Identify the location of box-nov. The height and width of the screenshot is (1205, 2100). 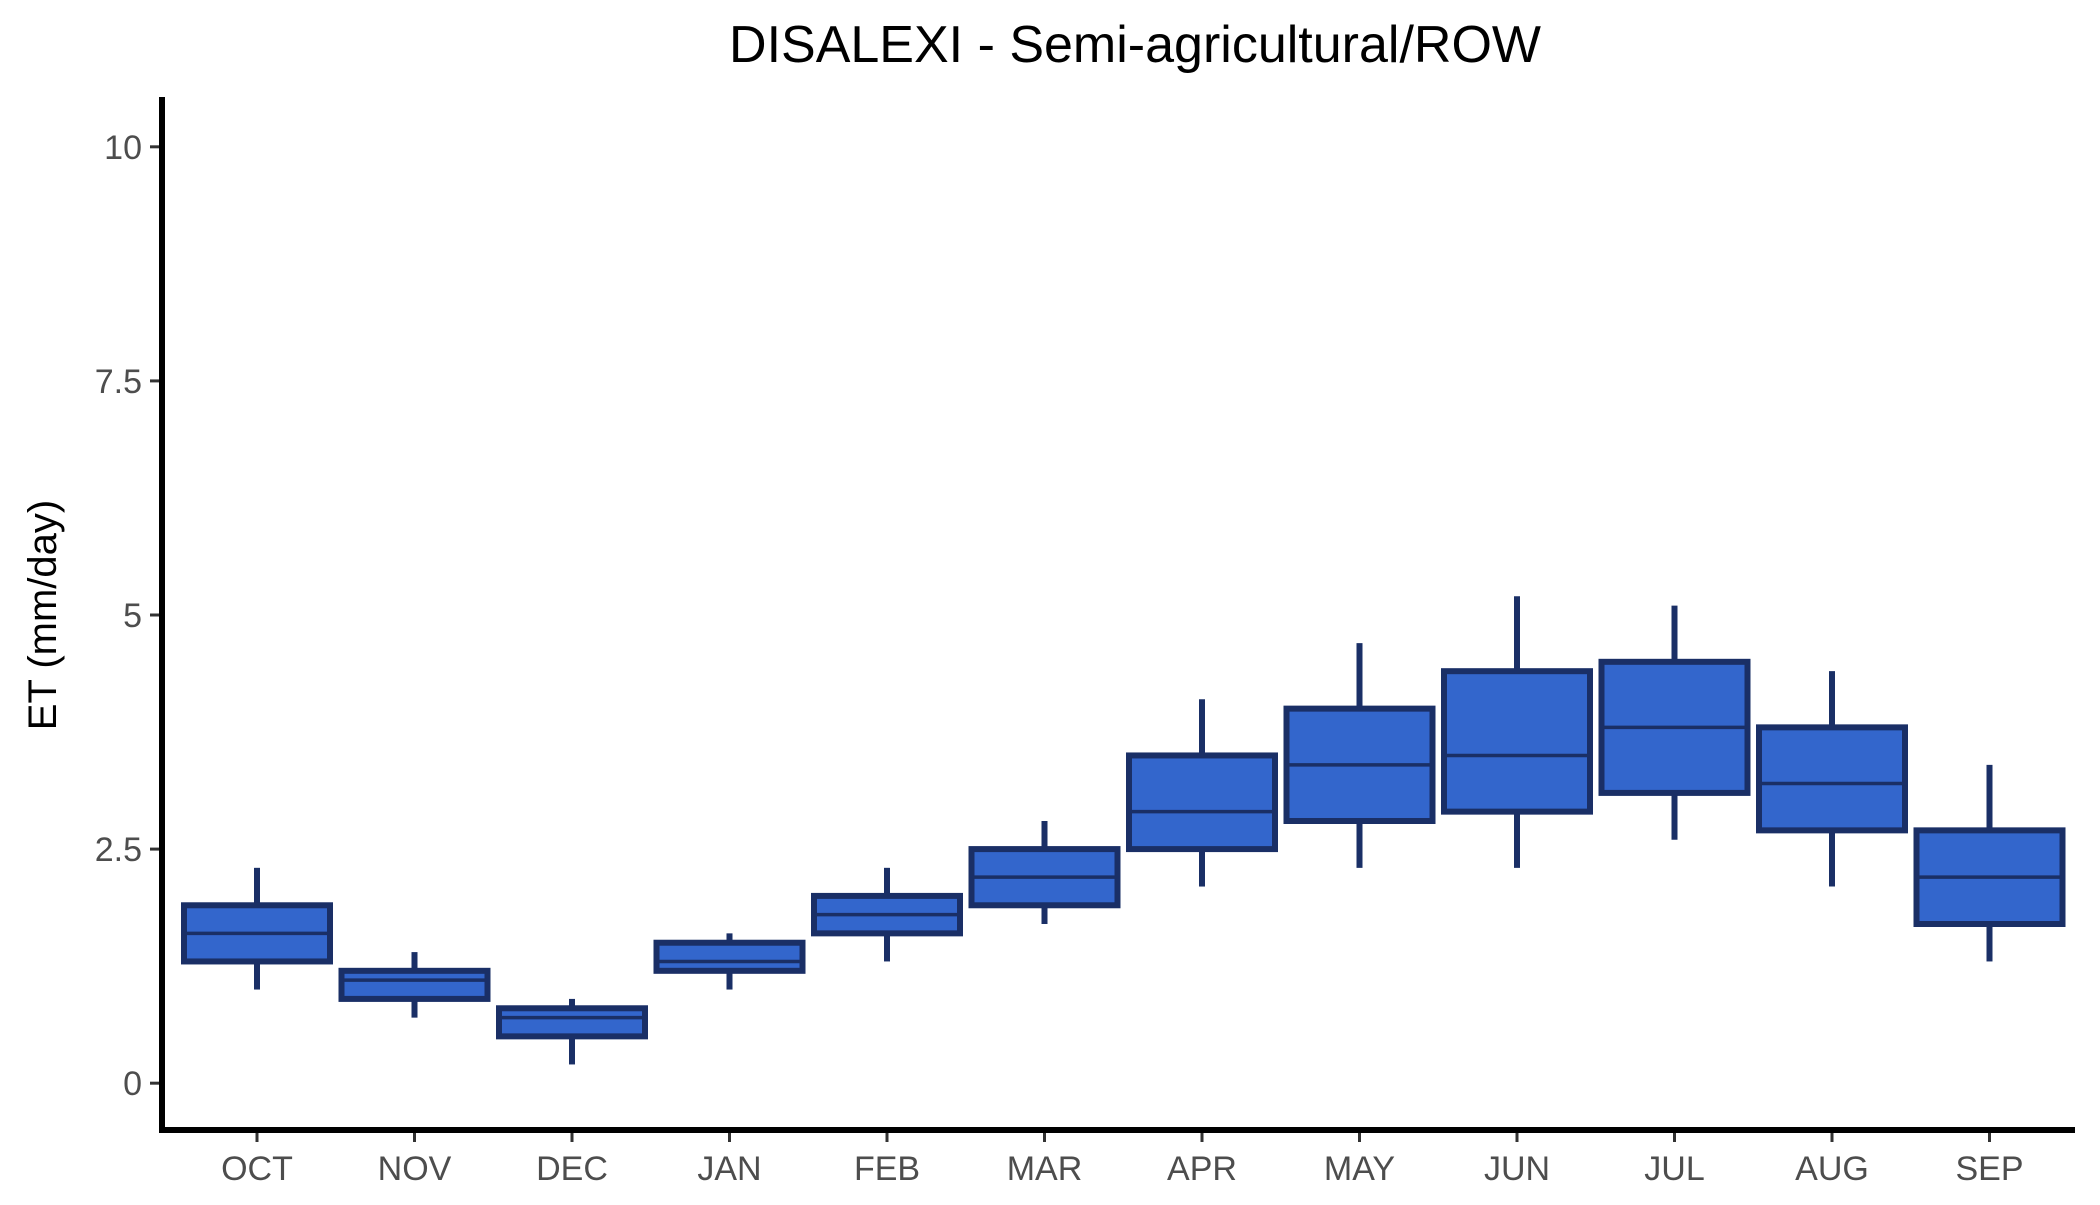
(414, 985).